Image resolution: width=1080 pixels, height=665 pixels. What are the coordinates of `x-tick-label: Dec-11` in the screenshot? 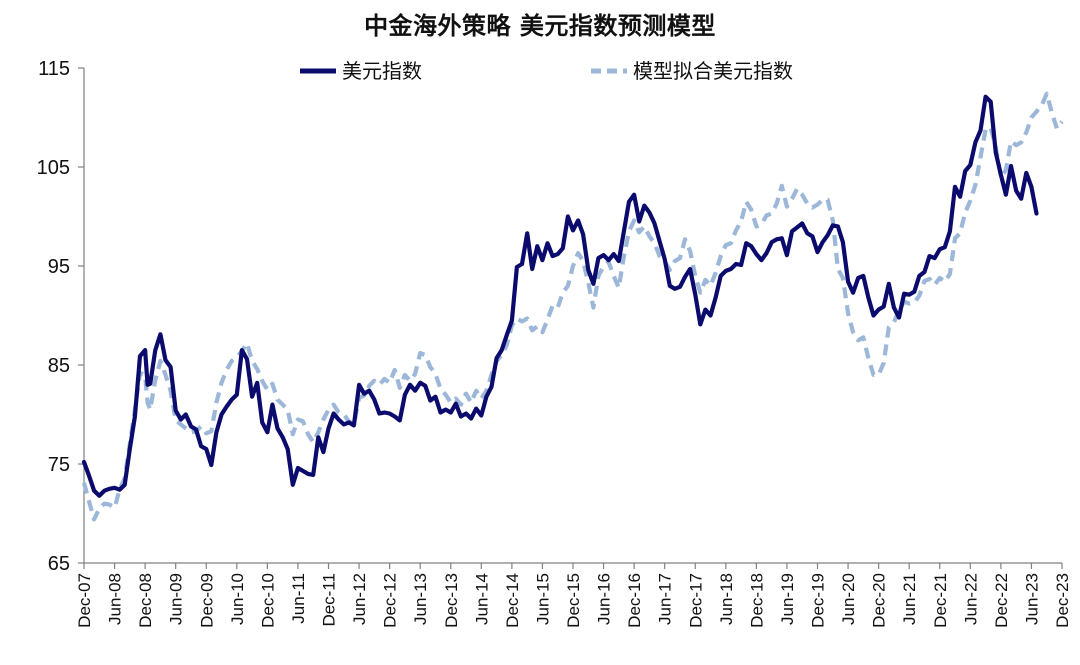 It's located at (329, 600).